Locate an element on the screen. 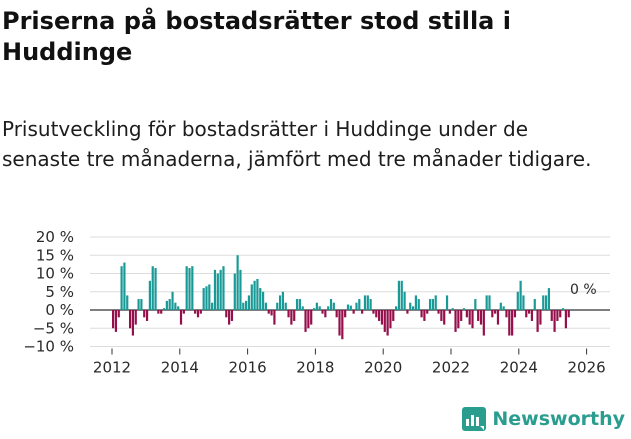 Image resolution: width=631 pixels, height=439 pixels. x-tick-label: 2014 is located at coordinates (180, 368).